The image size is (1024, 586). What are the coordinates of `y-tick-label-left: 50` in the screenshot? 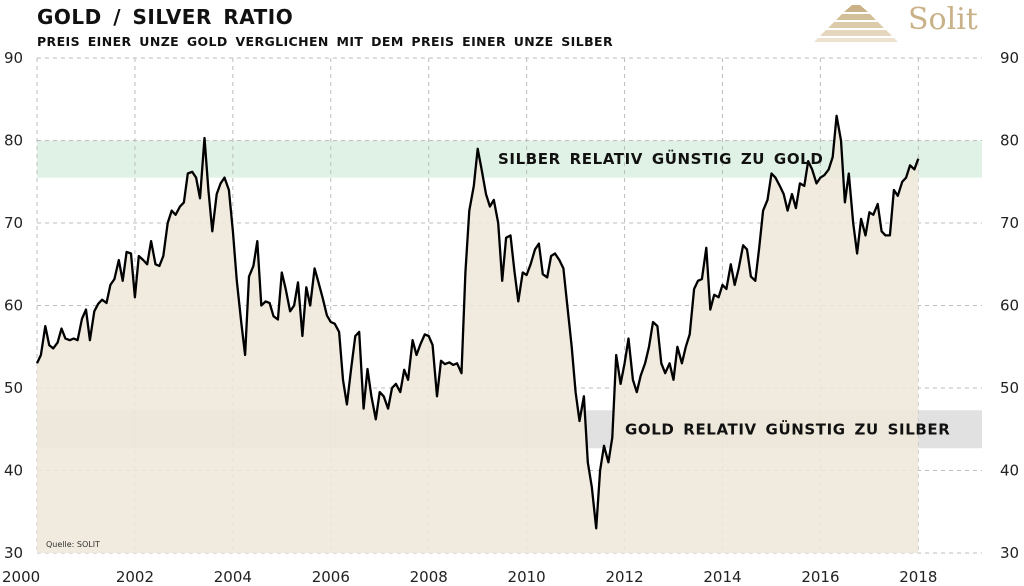 It's located at (13, 388).